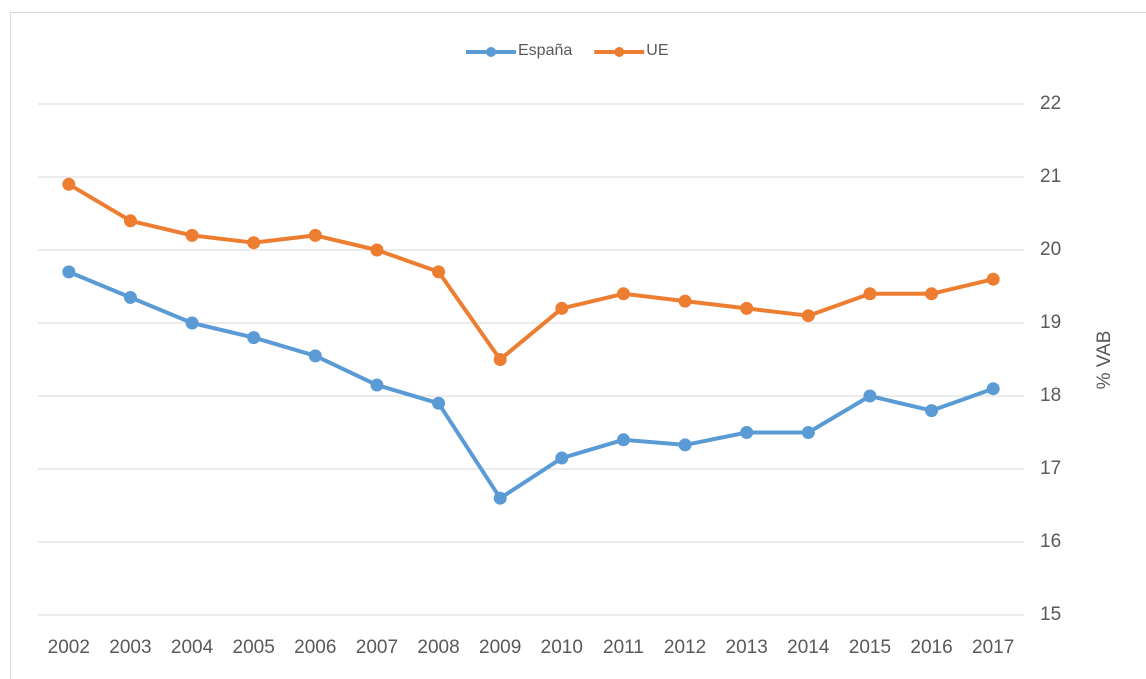 Image resolution: width=1146 pixels, height=679 pixels. I want to click on x-tick-label: 2006, so click(315, 647).